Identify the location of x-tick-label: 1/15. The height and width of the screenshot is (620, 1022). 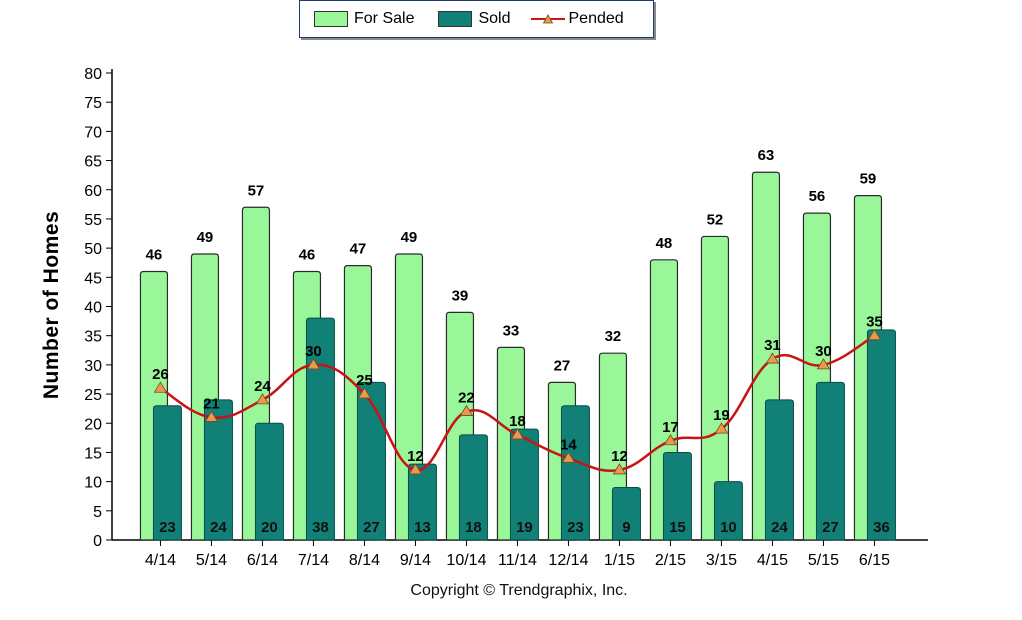
(619, 560).